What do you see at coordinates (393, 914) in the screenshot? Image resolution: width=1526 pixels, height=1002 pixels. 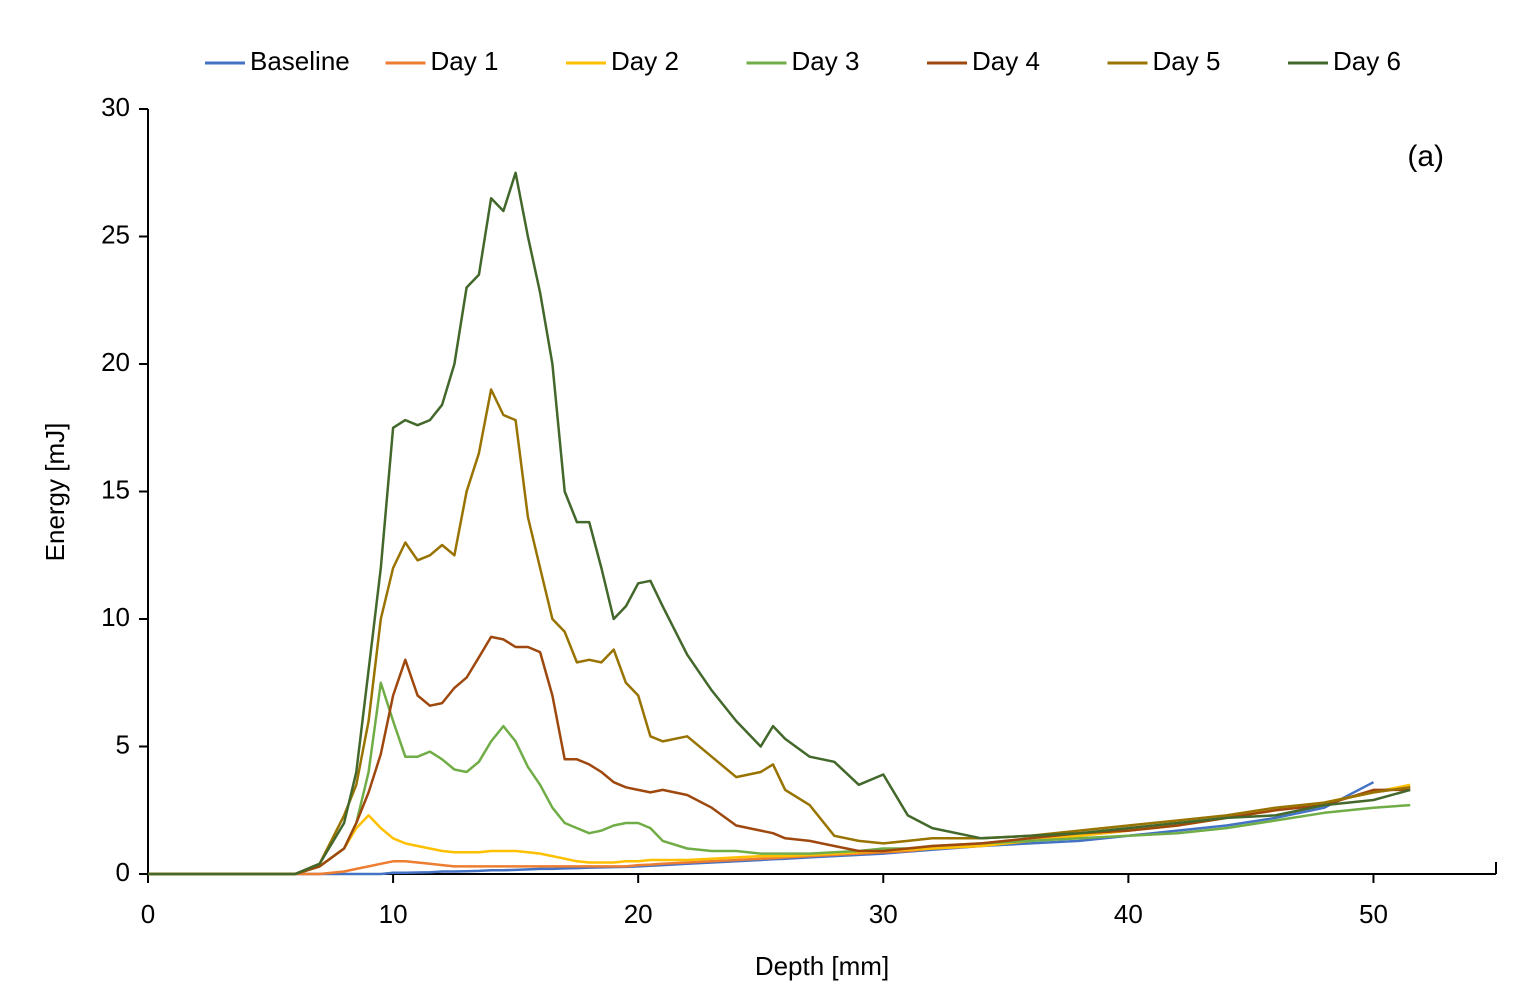 I see `x-tick-label: 10` at bounding box center [393, 914].